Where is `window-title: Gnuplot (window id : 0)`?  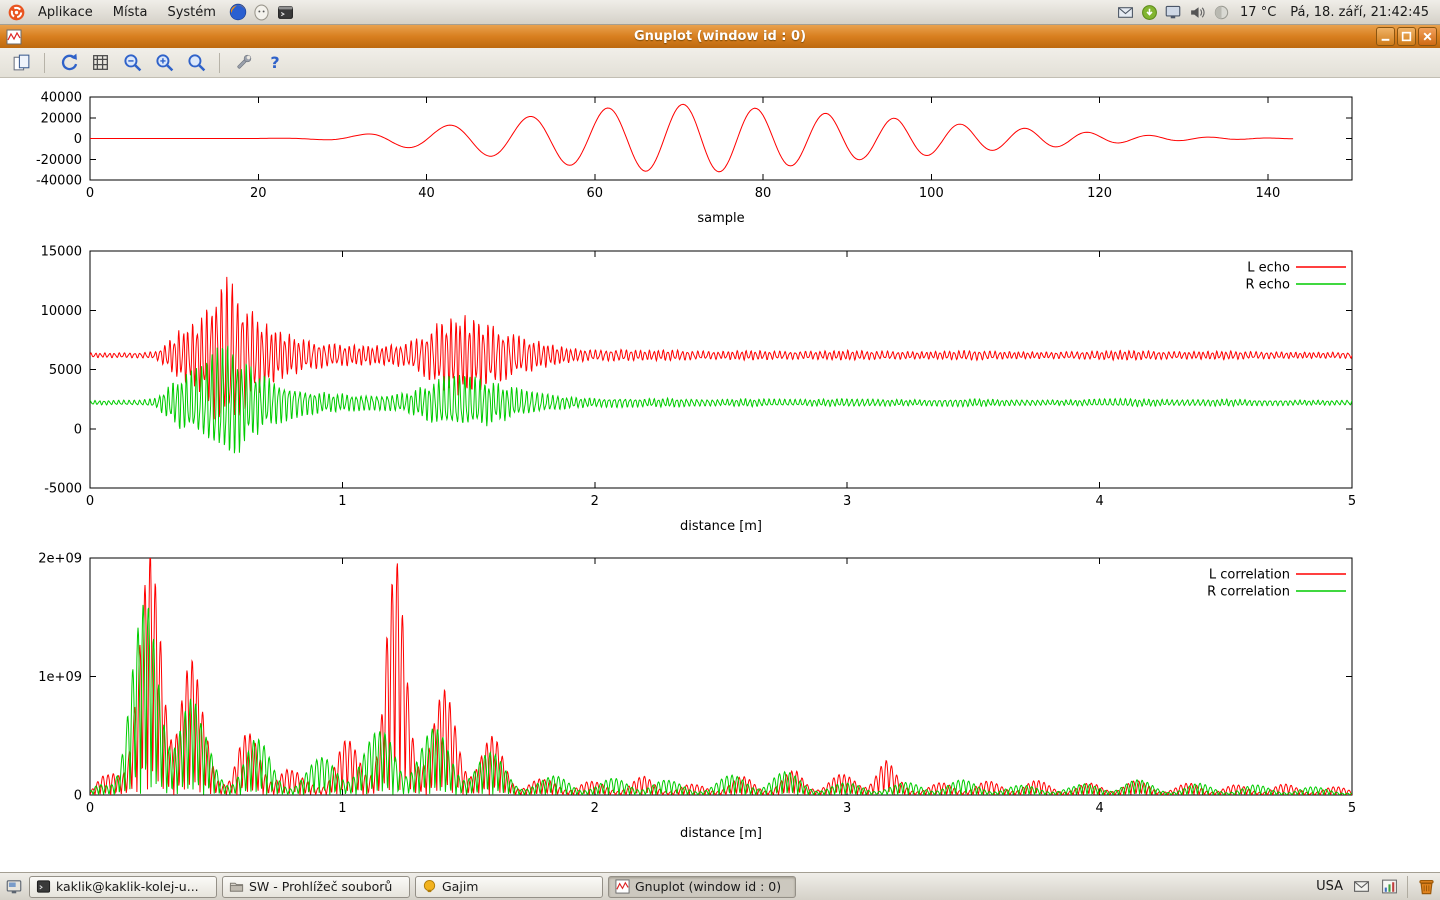
window-title: Gnuplot (window id : 0) is located at coordinates (720, 36).